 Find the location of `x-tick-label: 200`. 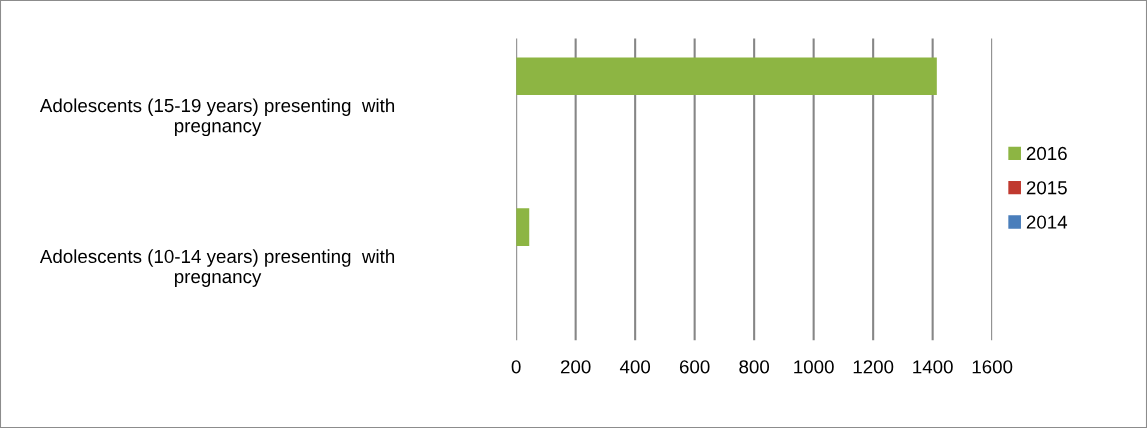

x-tick-label: 200 is located at coordinates (575, 367).